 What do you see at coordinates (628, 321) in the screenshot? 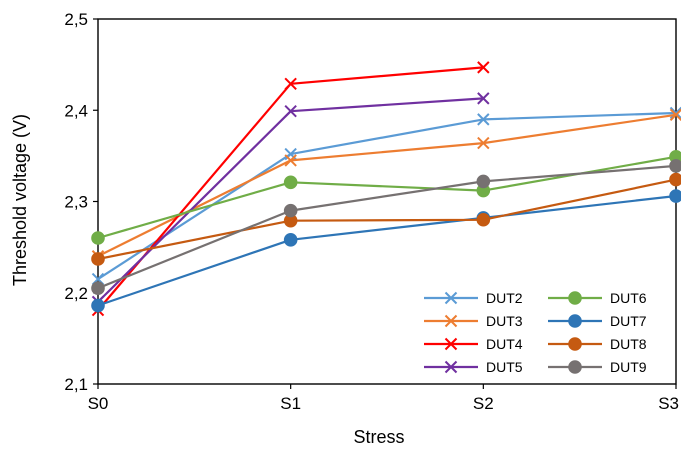
I see `legend-label: DUT7` at bounding box center [628, 321].